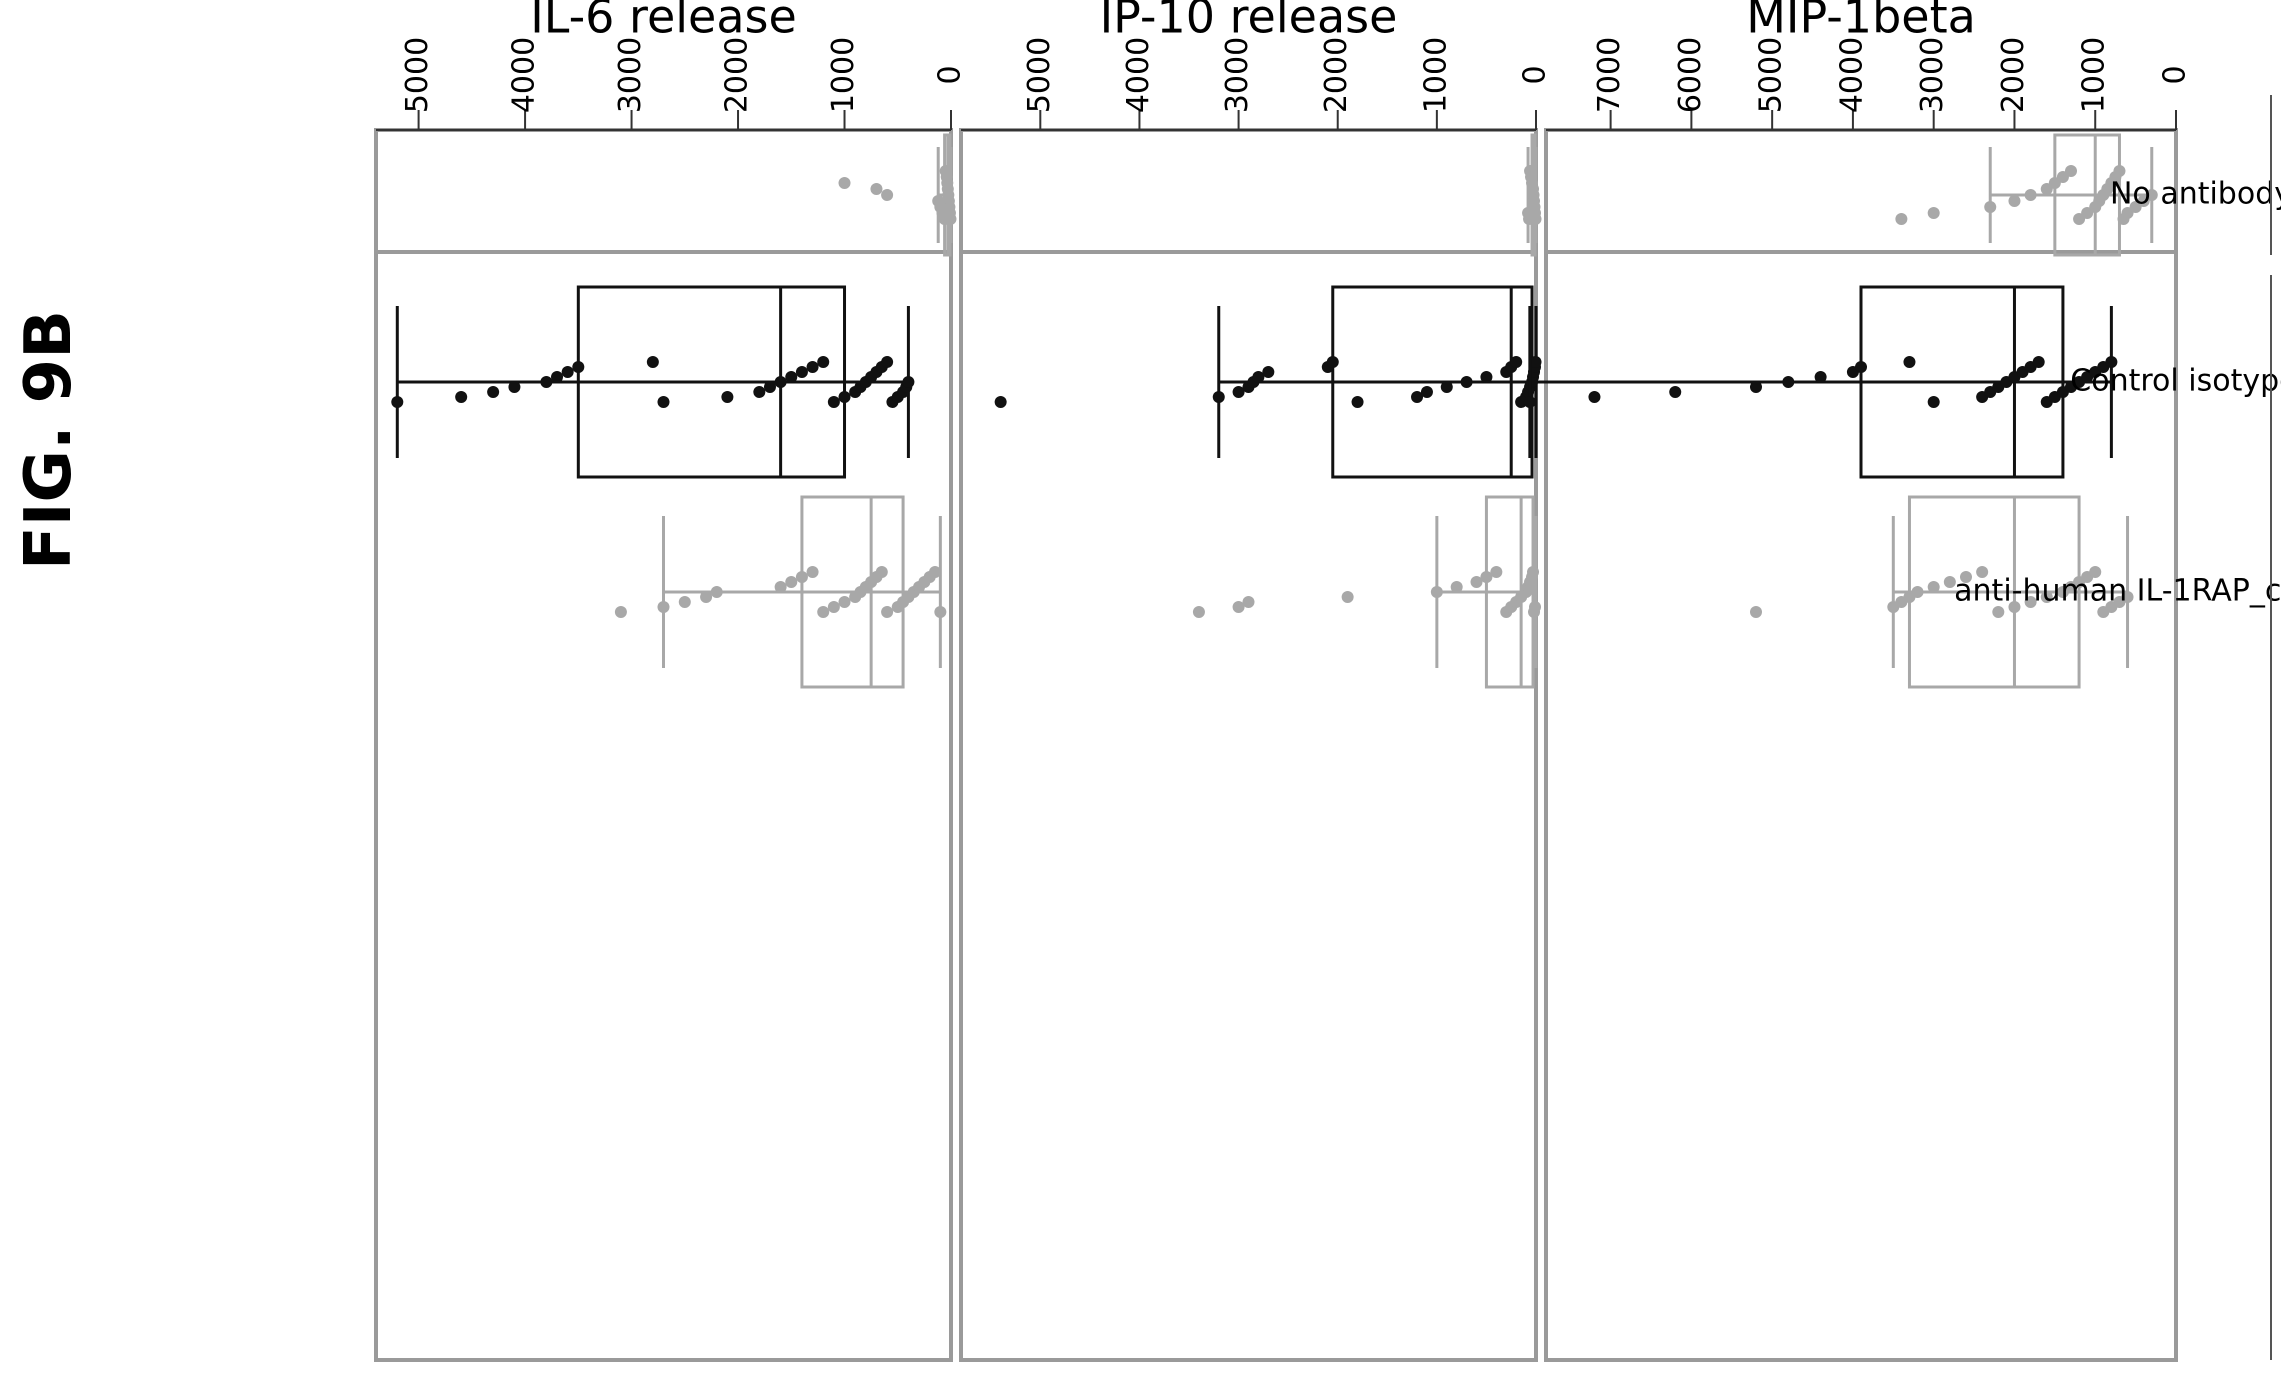 This screenshot has height=1385, width=2281. Describe the element at coordinates (2195, 194) in the screenshot. I see `category-label: No antibody` at that location.